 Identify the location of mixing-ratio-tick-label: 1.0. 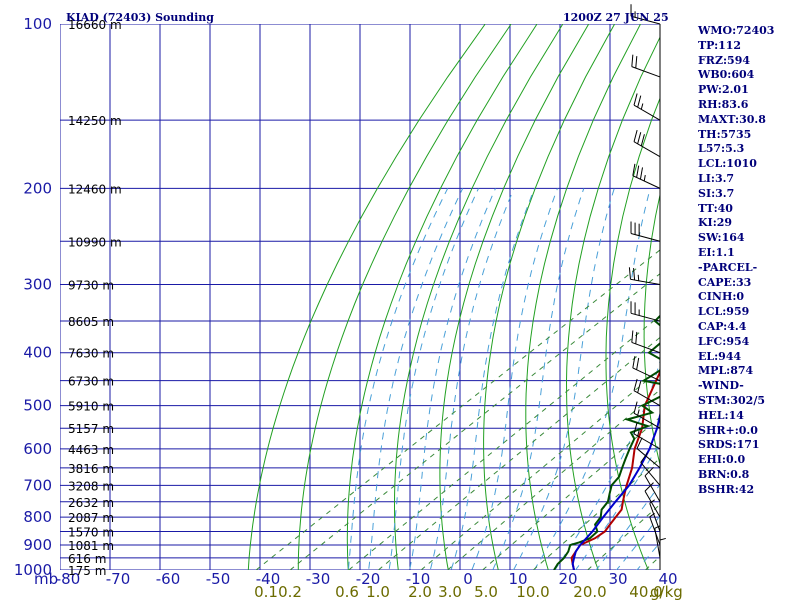
(378, 591).